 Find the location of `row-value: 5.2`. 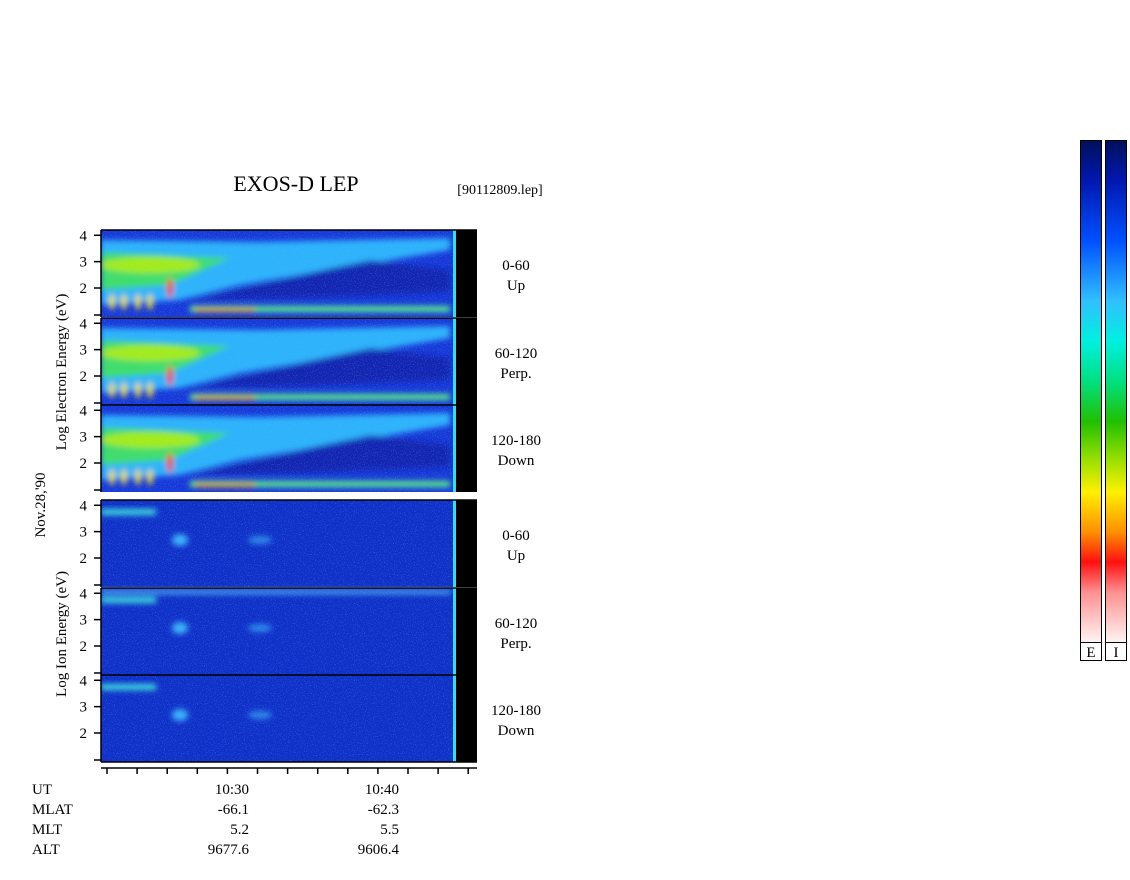

row-value: 5.2 is located at coordinates (239, 830).